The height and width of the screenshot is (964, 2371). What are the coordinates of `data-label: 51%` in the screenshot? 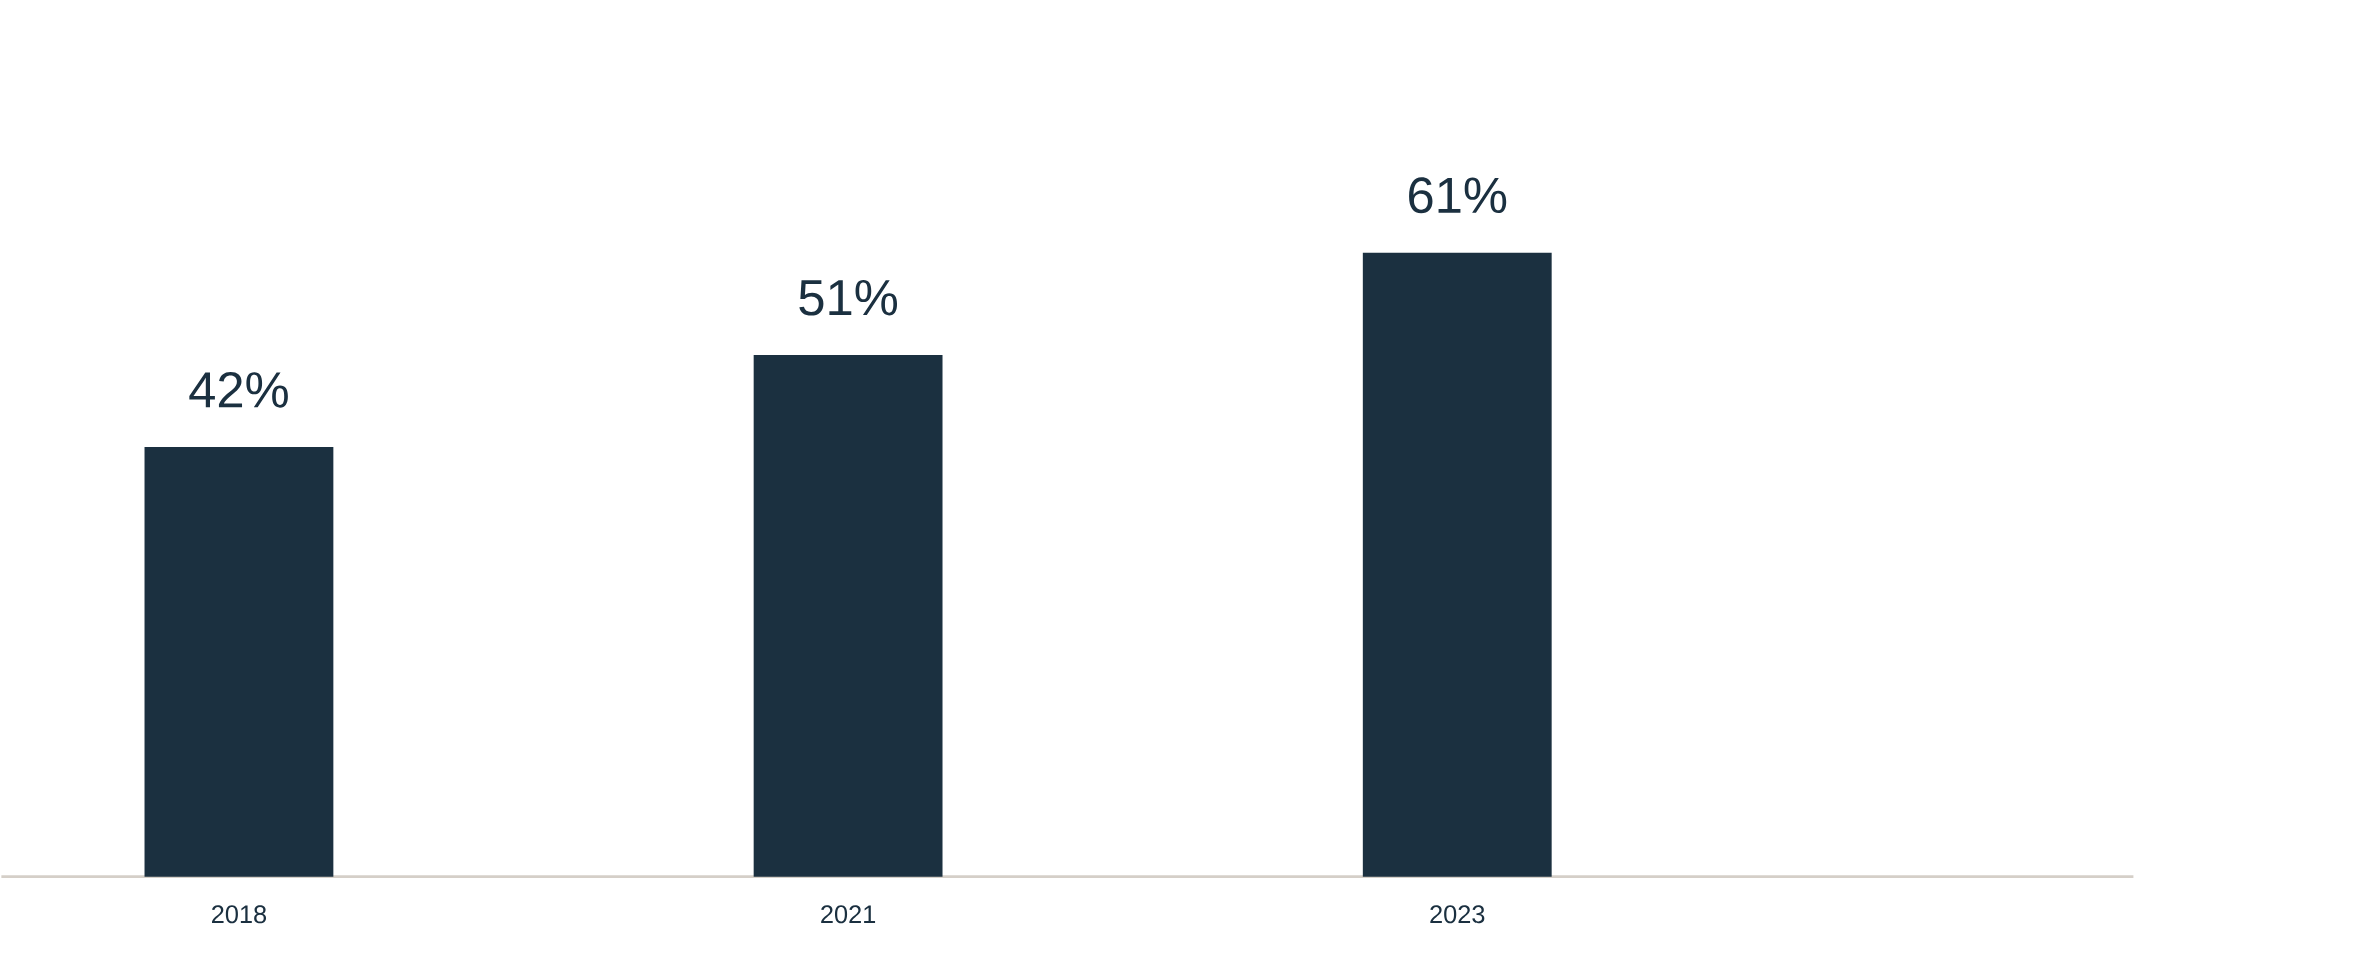 It's located at (848, 298).